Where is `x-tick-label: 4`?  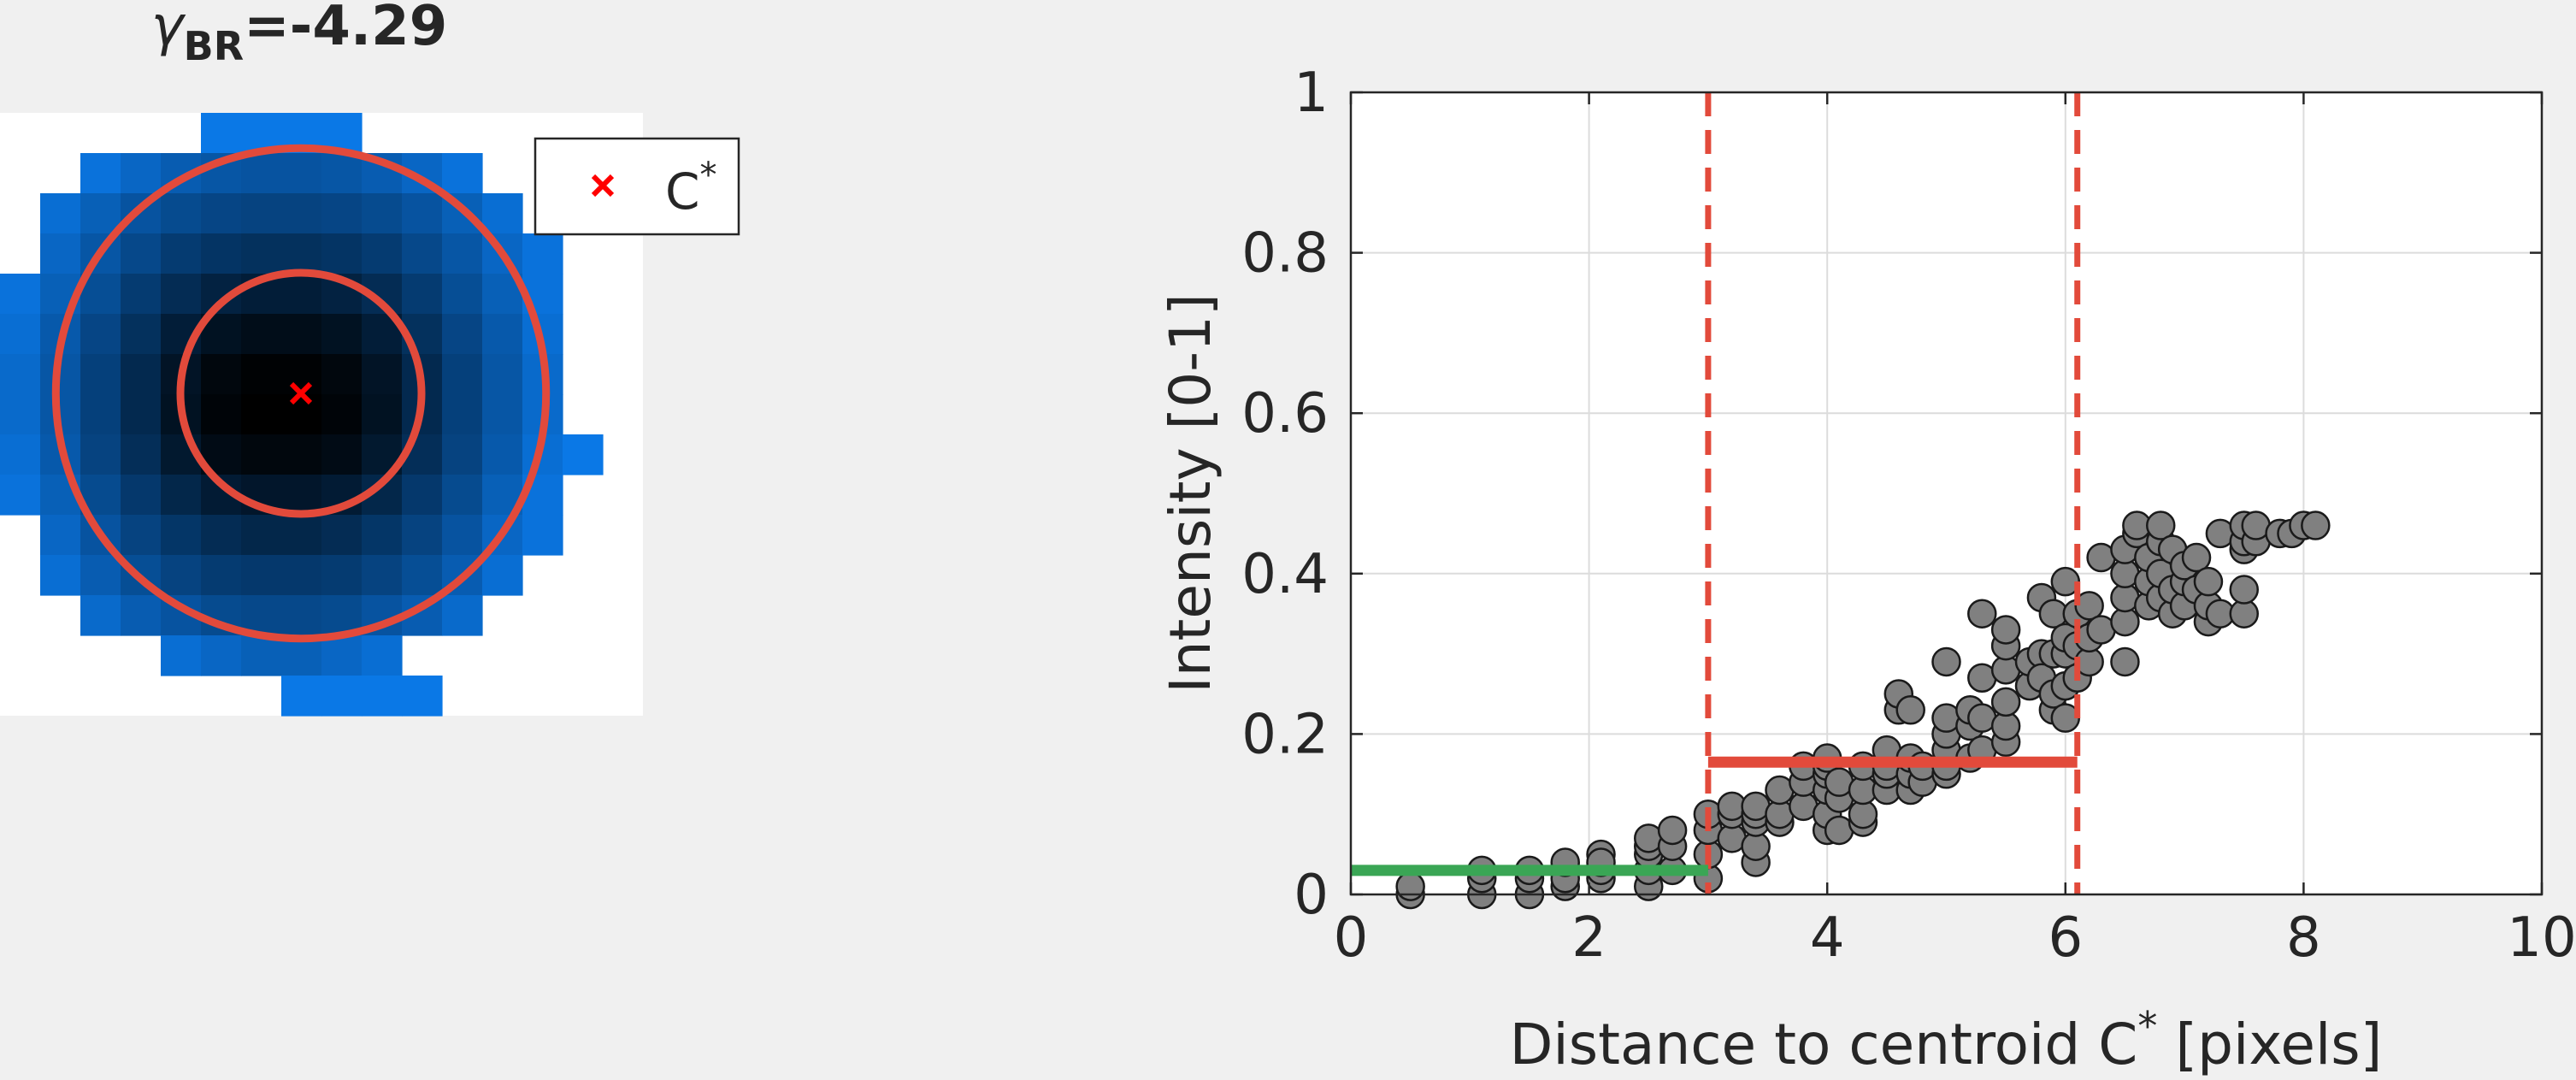 x-tick-label: 4 is located at coordinates (1827, 938).